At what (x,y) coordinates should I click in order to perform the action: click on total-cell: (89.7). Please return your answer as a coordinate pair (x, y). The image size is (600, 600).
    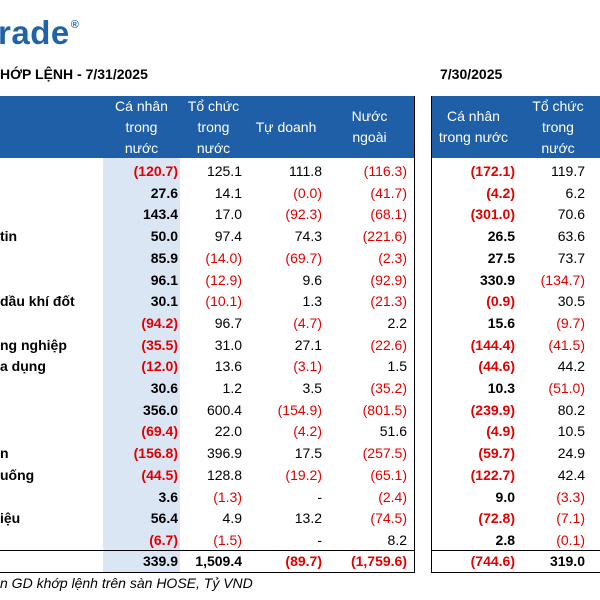
    Looking at the image, I should click on (303, 561).